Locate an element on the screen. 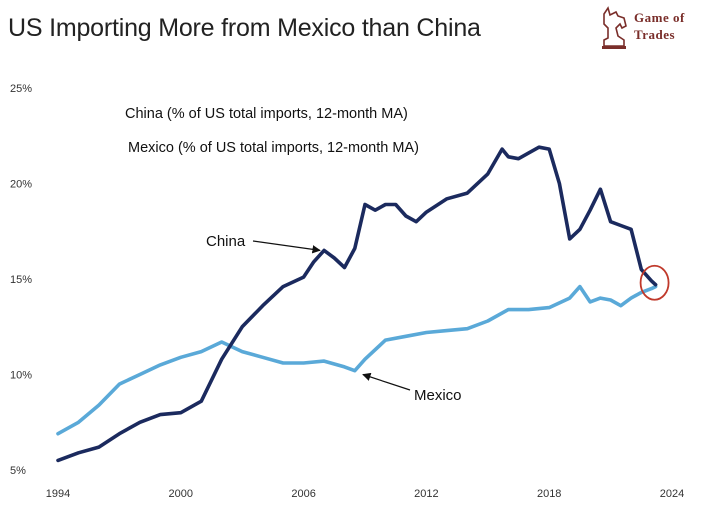 The width and height of the screenshot is (709, 508). y-axis-ticks: 5% 10% 15% 20% 25% is located at coordinates (21, 280).